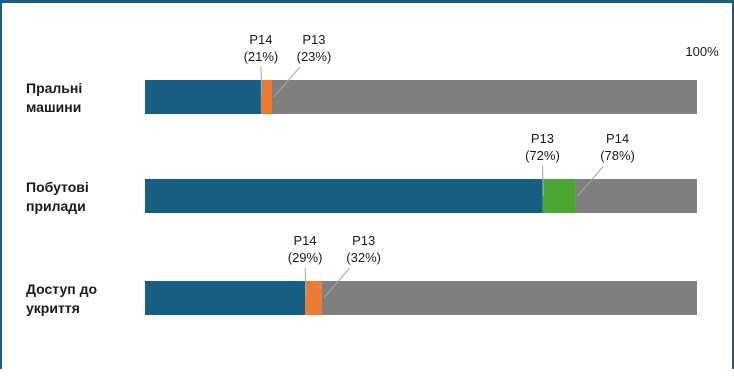 The height and width of the screenshot is (377, 734). Describe the element at coordinates (363, 257) in the screenshot. I see `cat-3-ann-right-value: (32%)` at that location.